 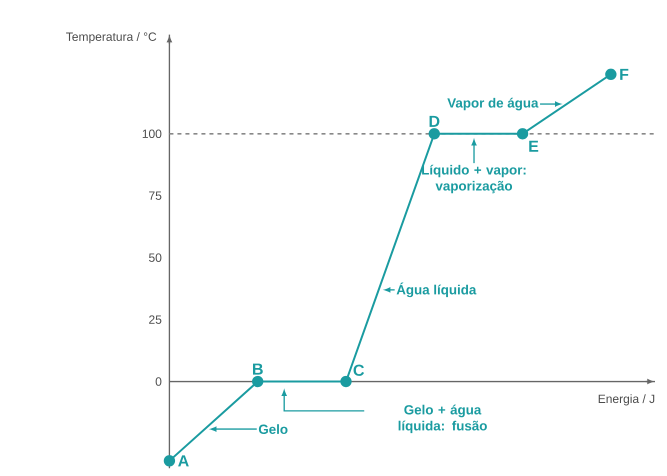 What do you see at coordinates (111, 38) in the screenshot?
I see `y-axis-title: Temperatura / °C` at bounding box center [111, 38].